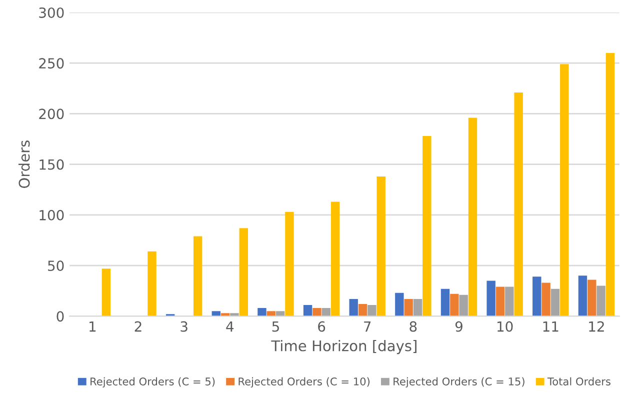  What do you see at coordinates (343, 347) in the screenshot?
I see `x-axis-title: Time Horizon [days]` at bounding box center [343, 347].